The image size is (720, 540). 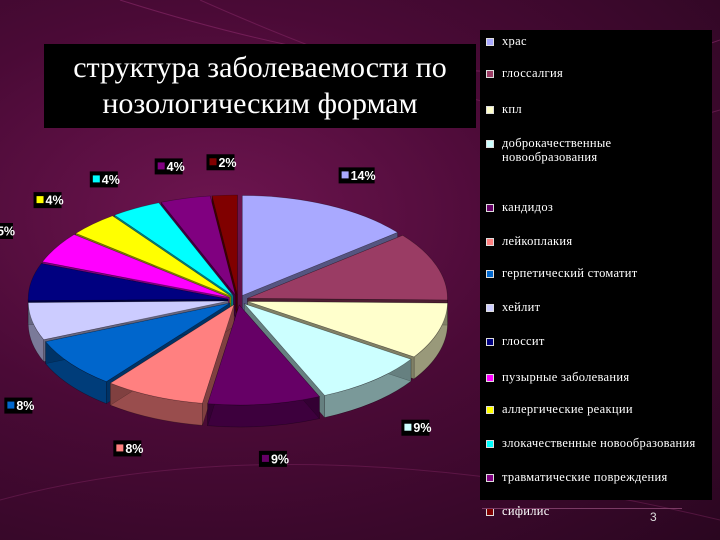 What do you see at coordinates (570, 273) in the screenshot?
I see `legend-label: герпетический стоматит` at bounding box center [570, 273].